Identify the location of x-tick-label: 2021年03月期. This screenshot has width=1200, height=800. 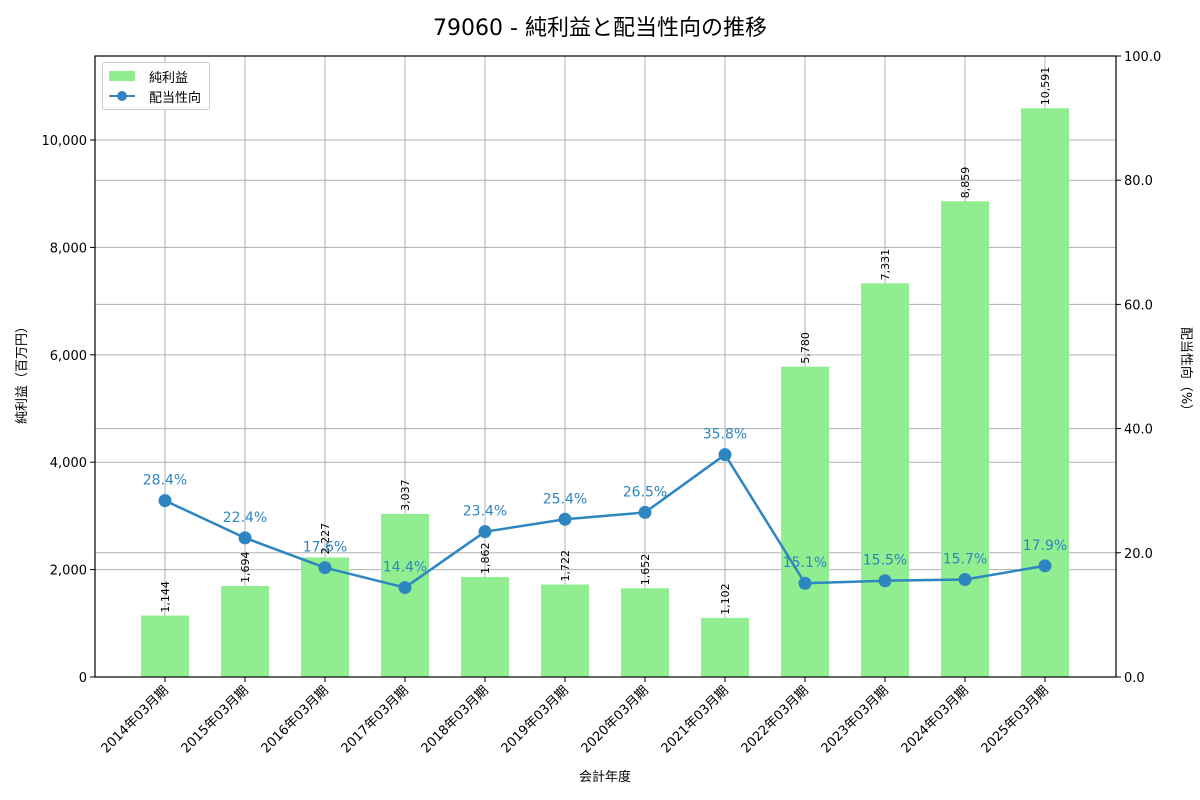
(695, 719).